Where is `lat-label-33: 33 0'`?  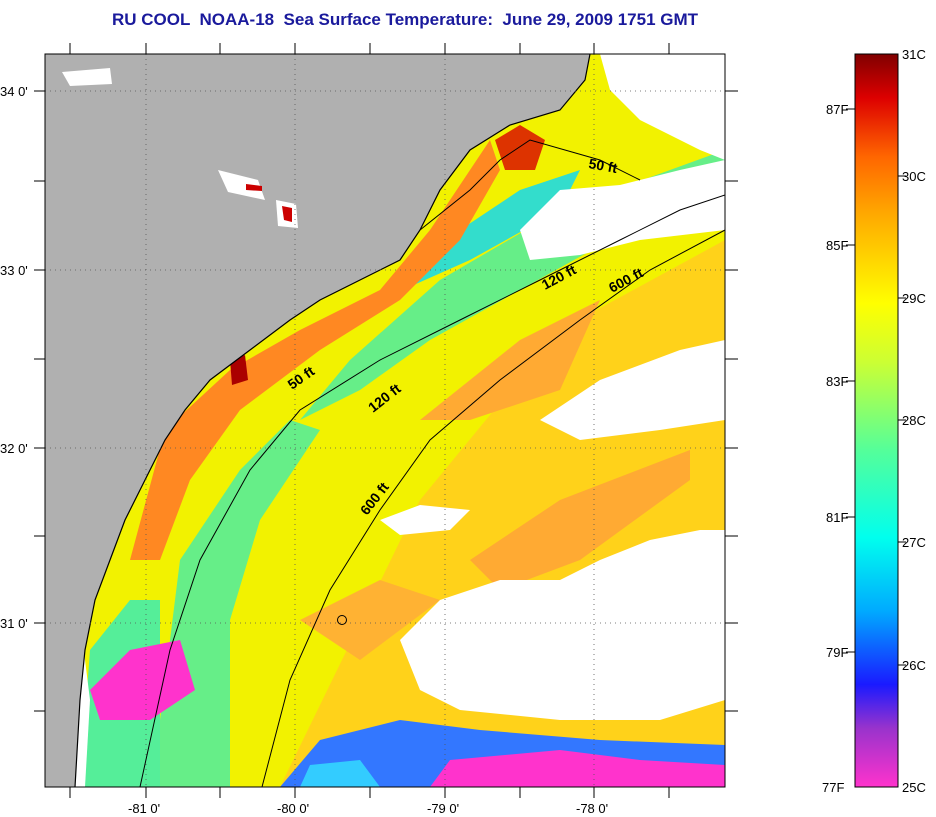 lat-label-33: 33 0' is located at coordinates (14, 270).